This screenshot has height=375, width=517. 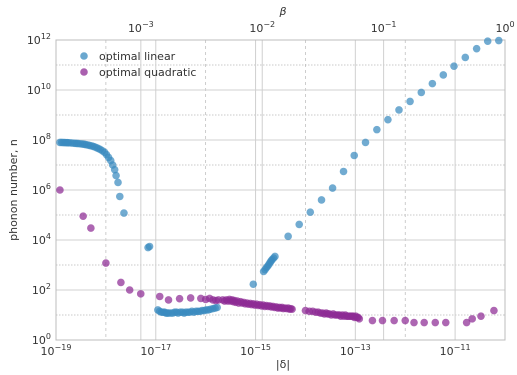 What do you see at coordinates (84, 56) in the screenshot?
I see `legend-marker-optimal-linear` at bounding box center [84, 56].